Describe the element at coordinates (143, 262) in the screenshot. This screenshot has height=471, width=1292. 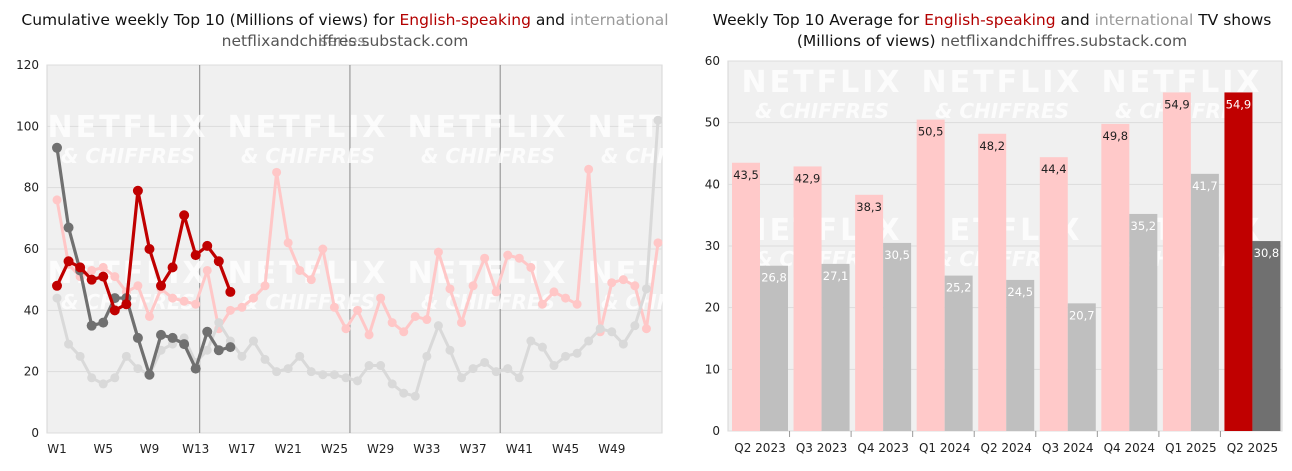
I see `series-line-international` at that location.